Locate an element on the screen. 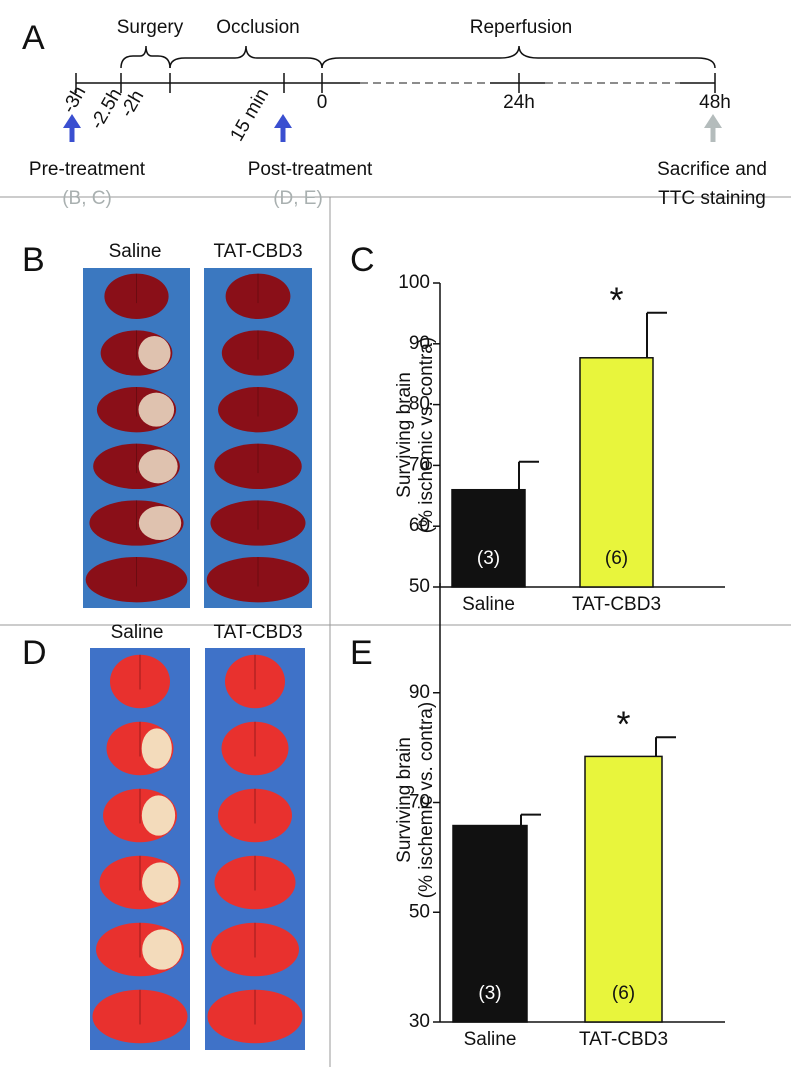 The image size is (791, 1067). time-tick-label: 24h is located at coordinates (519, 102).